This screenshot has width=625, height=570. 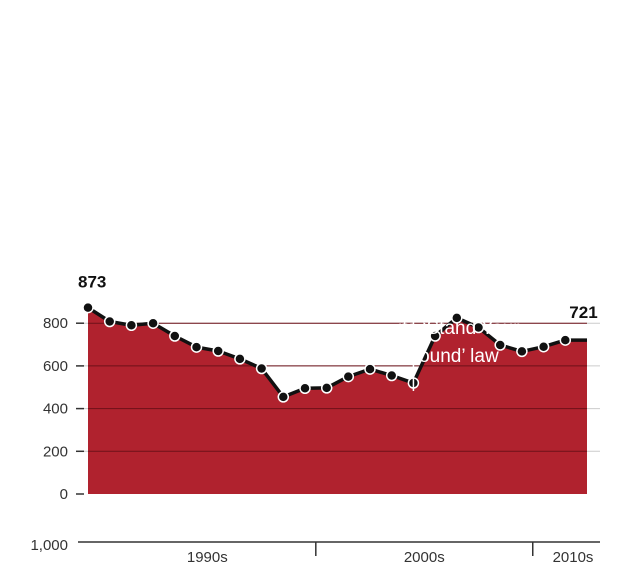 I want to click on x-axis-decades: 1990s 2000s 2010s, so click(x=339, y=553).